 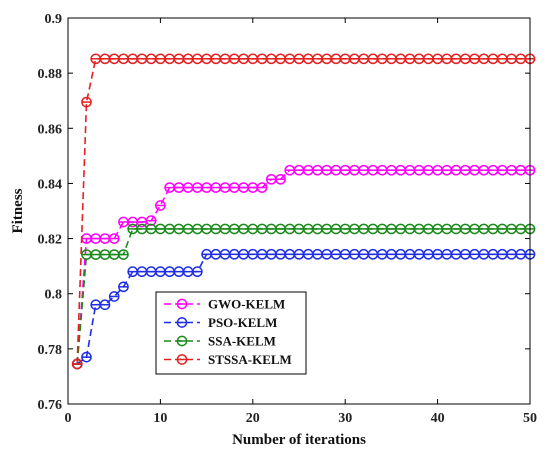 What do you see at coordinates (220, 341) in the screenshot?
I see `legend-item: SSA-KELM` at bounding box center [220, 341].